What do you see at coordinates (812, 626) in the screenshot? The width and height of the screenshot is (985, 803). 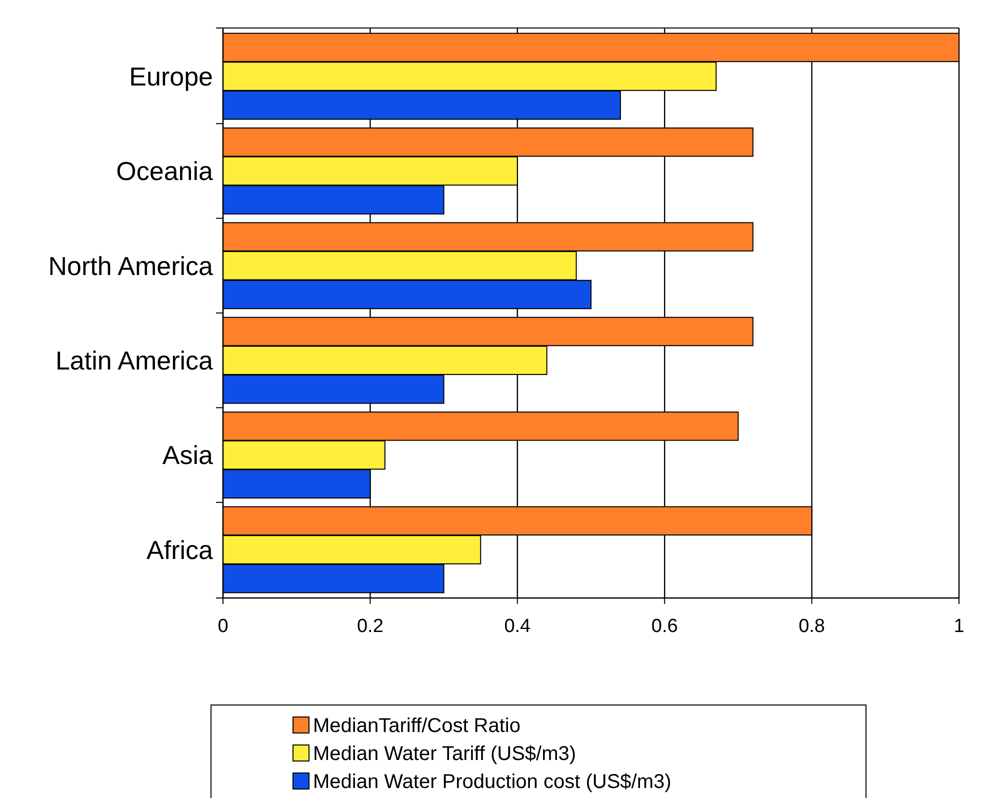 I see `x-tick-label: 0.8` at bounding box center [812, 626].